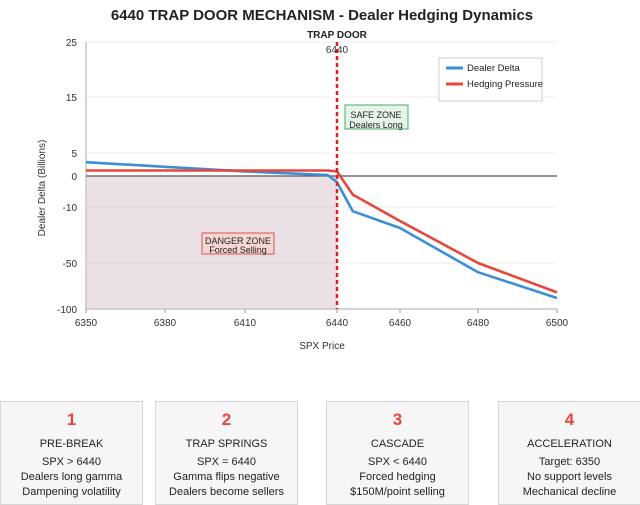  What do you see at coordinates (86, 323) in the screenshot?
I see `x-tick-label: 6350` at bounding box center [86, 323].